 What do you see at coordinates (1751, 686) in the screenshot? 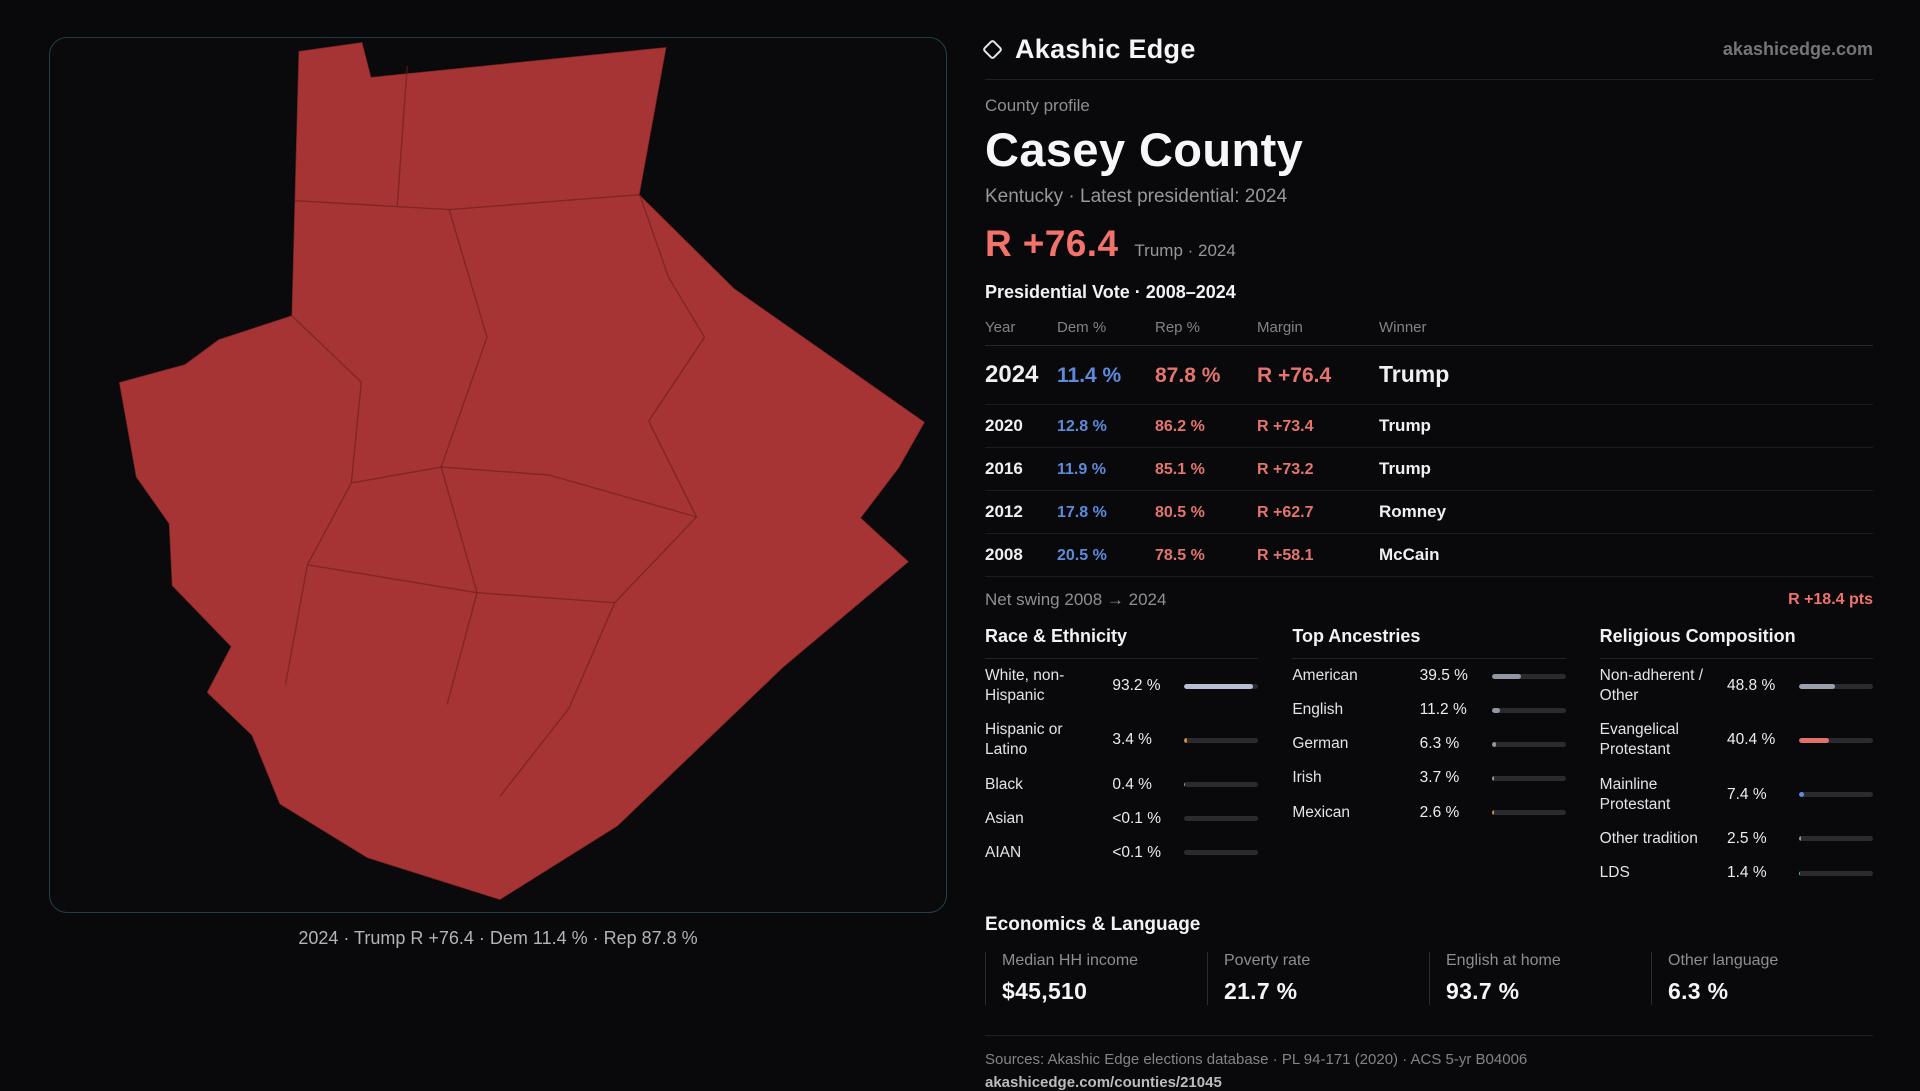
I see `demo-value: 48.8 %` at bounding box center [1751, 686].